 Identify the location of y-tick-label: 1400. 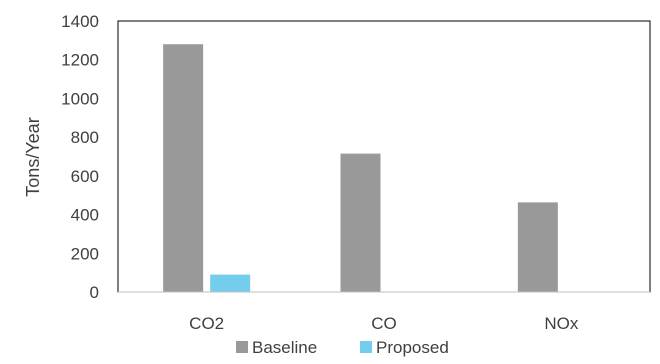
(80, 21).